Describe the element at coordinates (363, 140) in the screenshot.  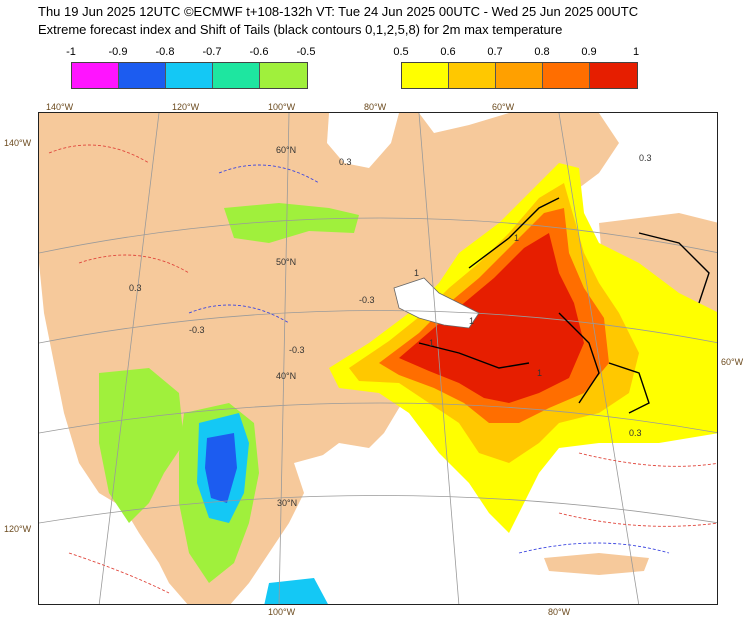
I see `hudson-bay` at that location.